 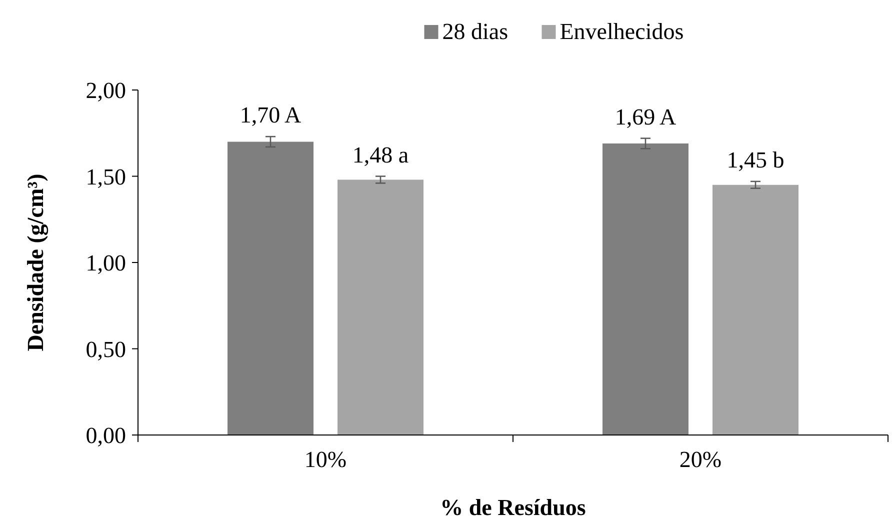 I want to click on legend-label: Envelhecidos, so click(x=622, y=31).